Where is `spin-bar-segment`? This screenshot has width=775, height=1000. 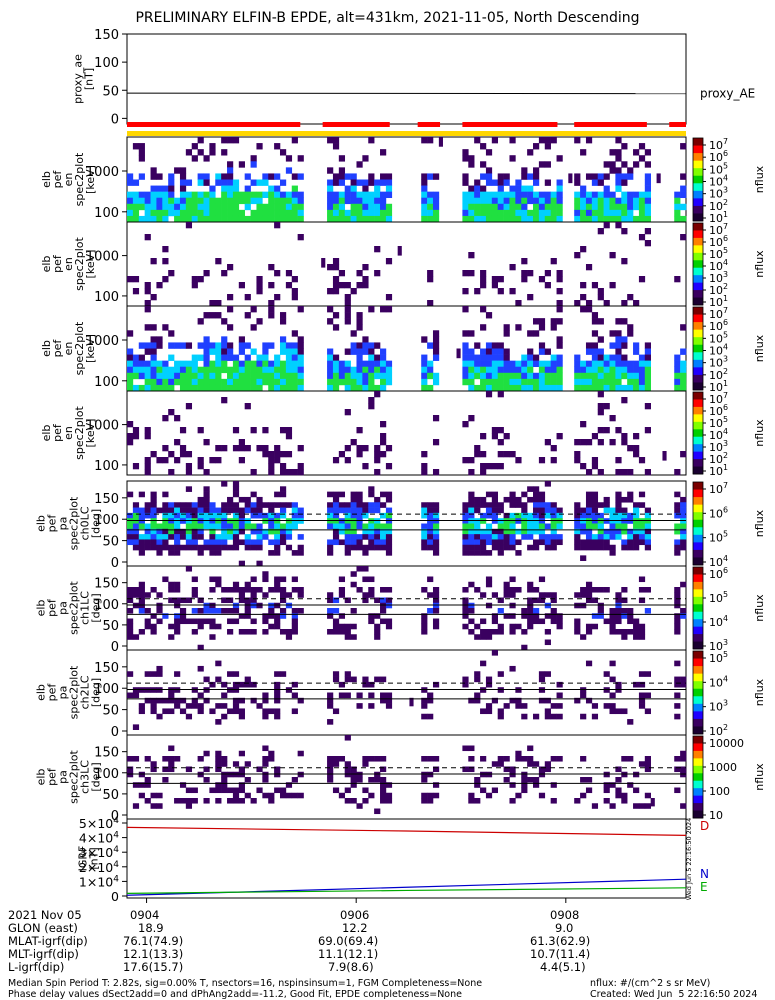
spin-bar-segment is located at coordinates (356, 124).